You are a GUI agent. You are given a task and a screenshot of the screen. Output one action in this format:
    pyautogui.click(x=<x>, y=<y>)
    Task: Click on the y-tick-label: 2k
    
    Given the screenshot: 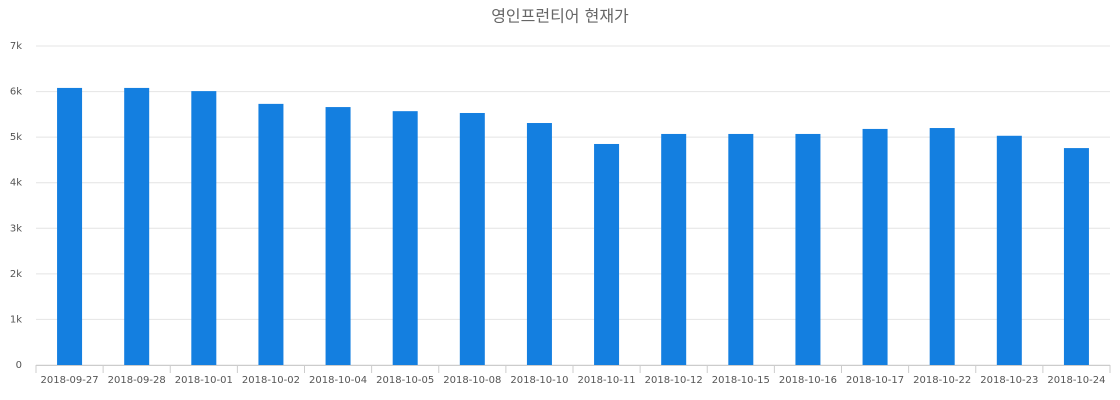 What is the action you would take?
    pyautogui.click(x=16, y=274)
    